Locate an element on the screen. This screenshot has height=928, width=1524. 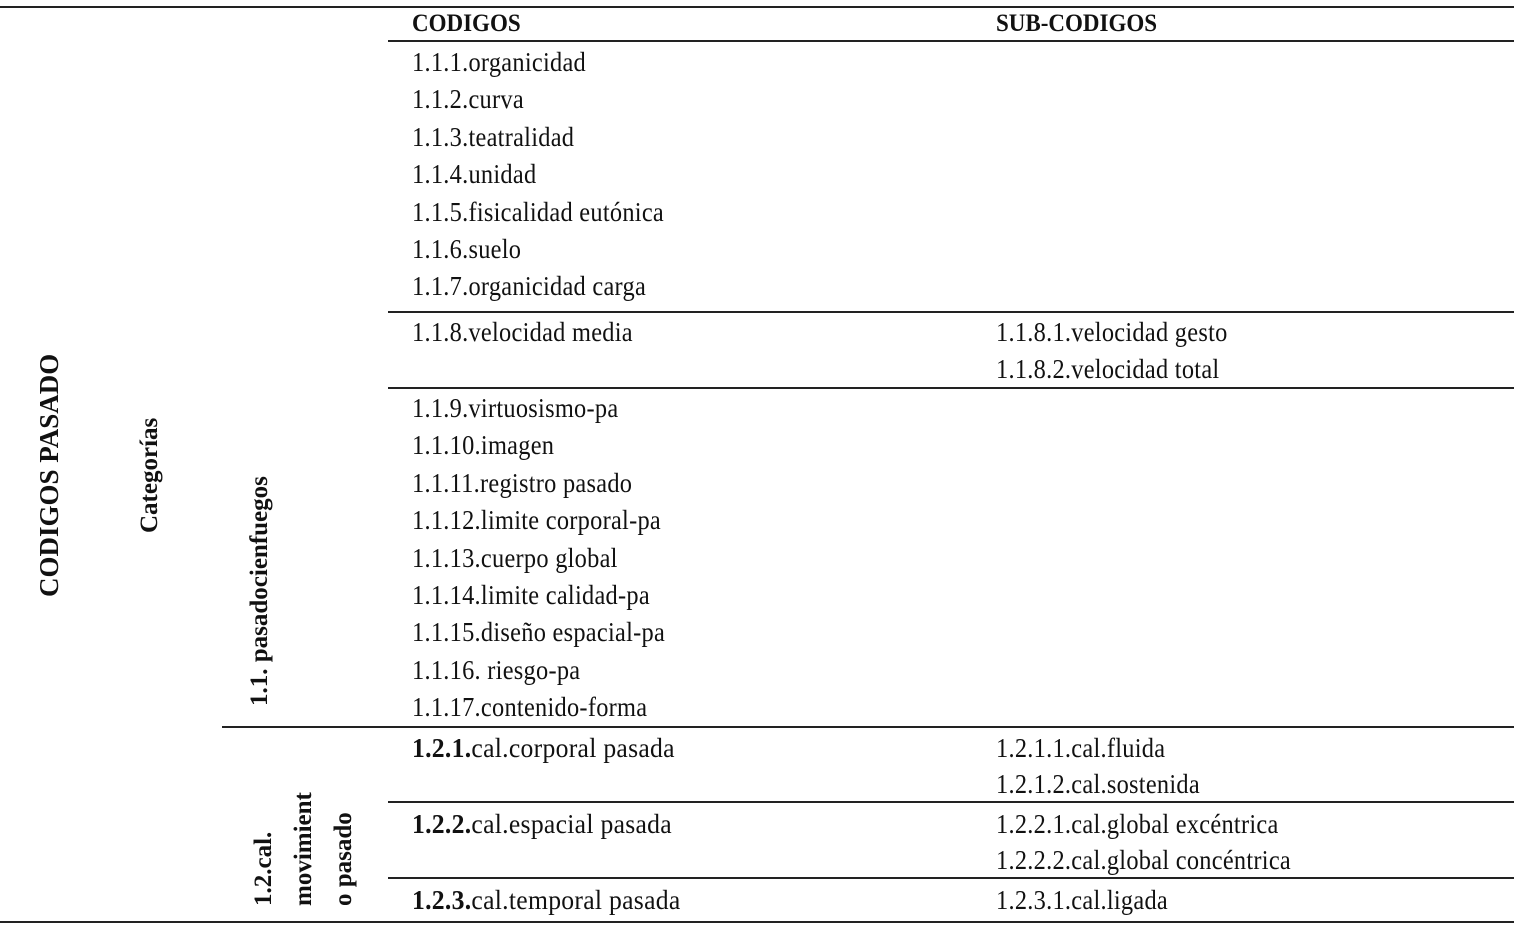
code-item: 1.1.3.teatralidad is located at coordinates (493, 136).